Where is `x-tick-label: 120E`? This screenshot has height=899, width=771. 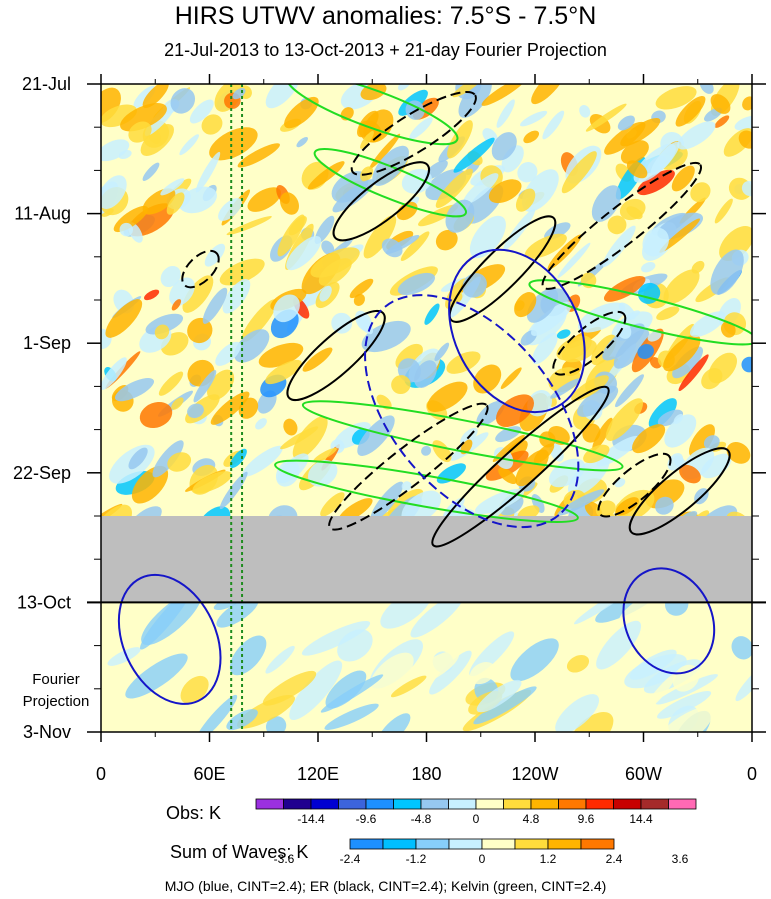
x-tick-label: 120E is located at coordinates (318, 774).